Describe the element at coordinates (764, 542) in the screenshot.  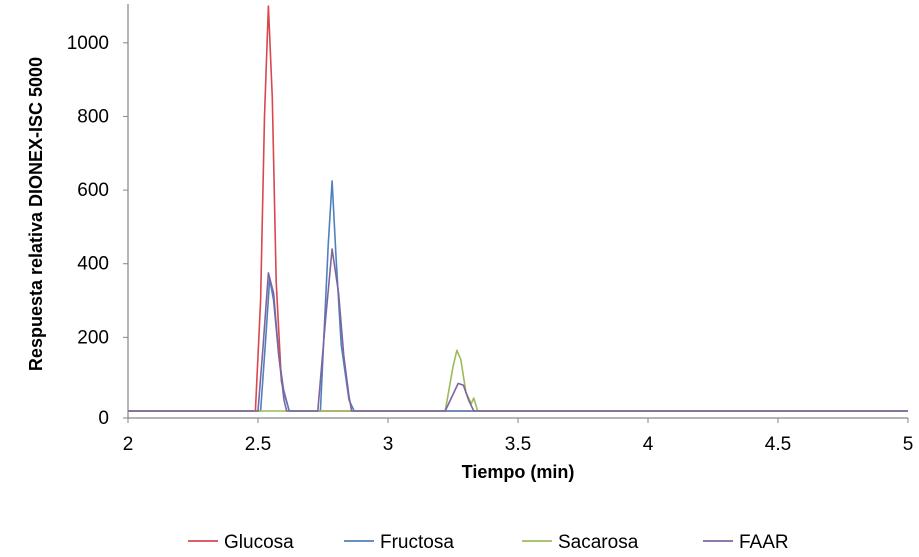
I see `legend-label-faar: FAAR` at that location.